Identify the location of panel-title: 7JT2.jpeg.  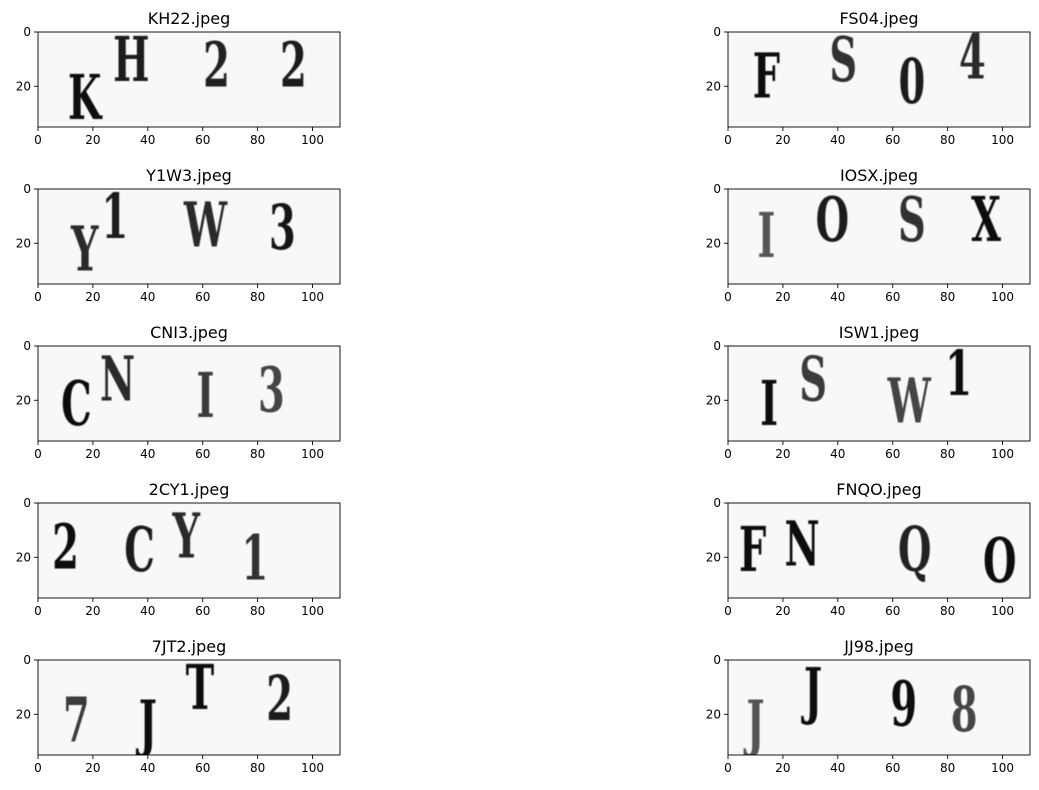
(189, 646).